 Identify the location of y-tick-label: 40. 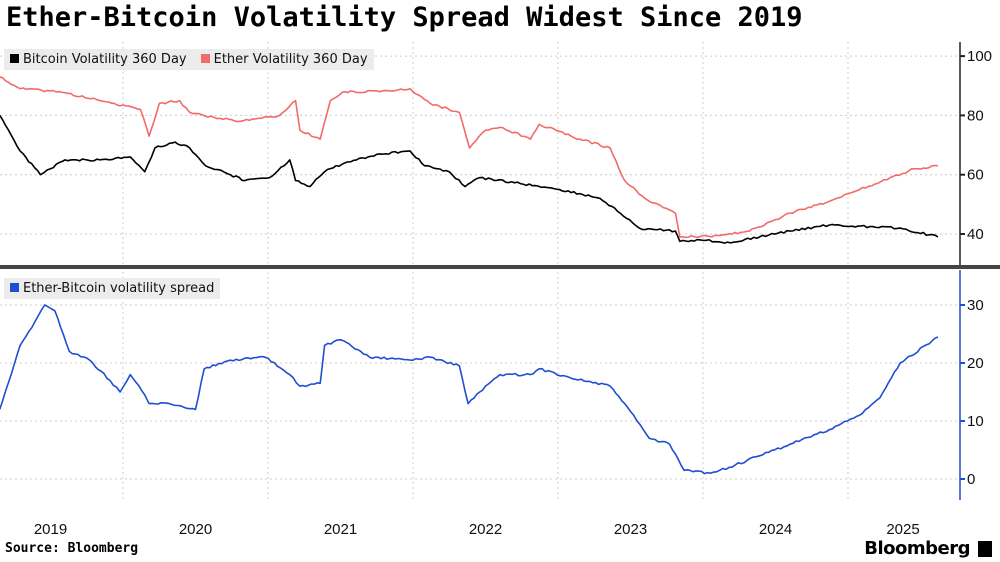
(975, 234).